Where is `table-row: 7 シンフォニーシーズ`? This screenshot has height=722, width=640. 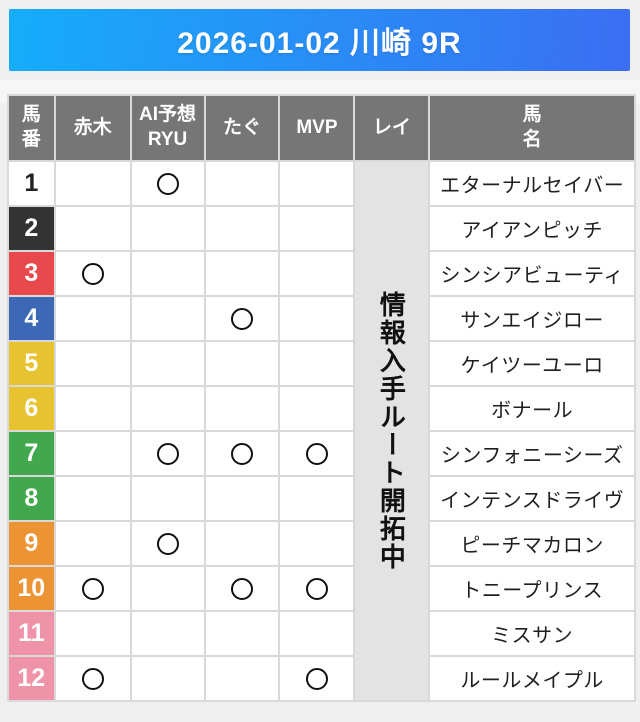
table-row: 7 シンフォニーシーズ is located at coordinates (321, 453).